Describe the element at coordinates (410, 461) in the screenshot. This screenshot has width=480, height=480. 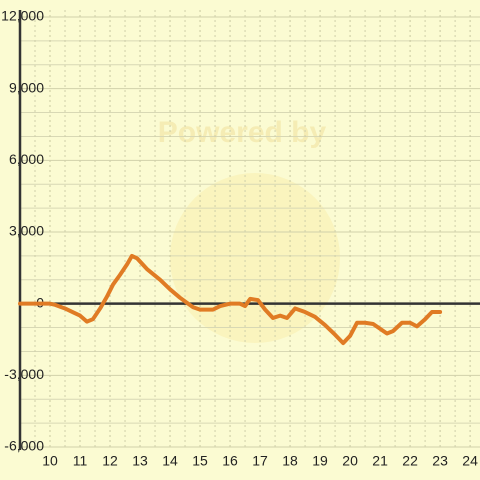
I see `x-tick-label: 22` at that location.